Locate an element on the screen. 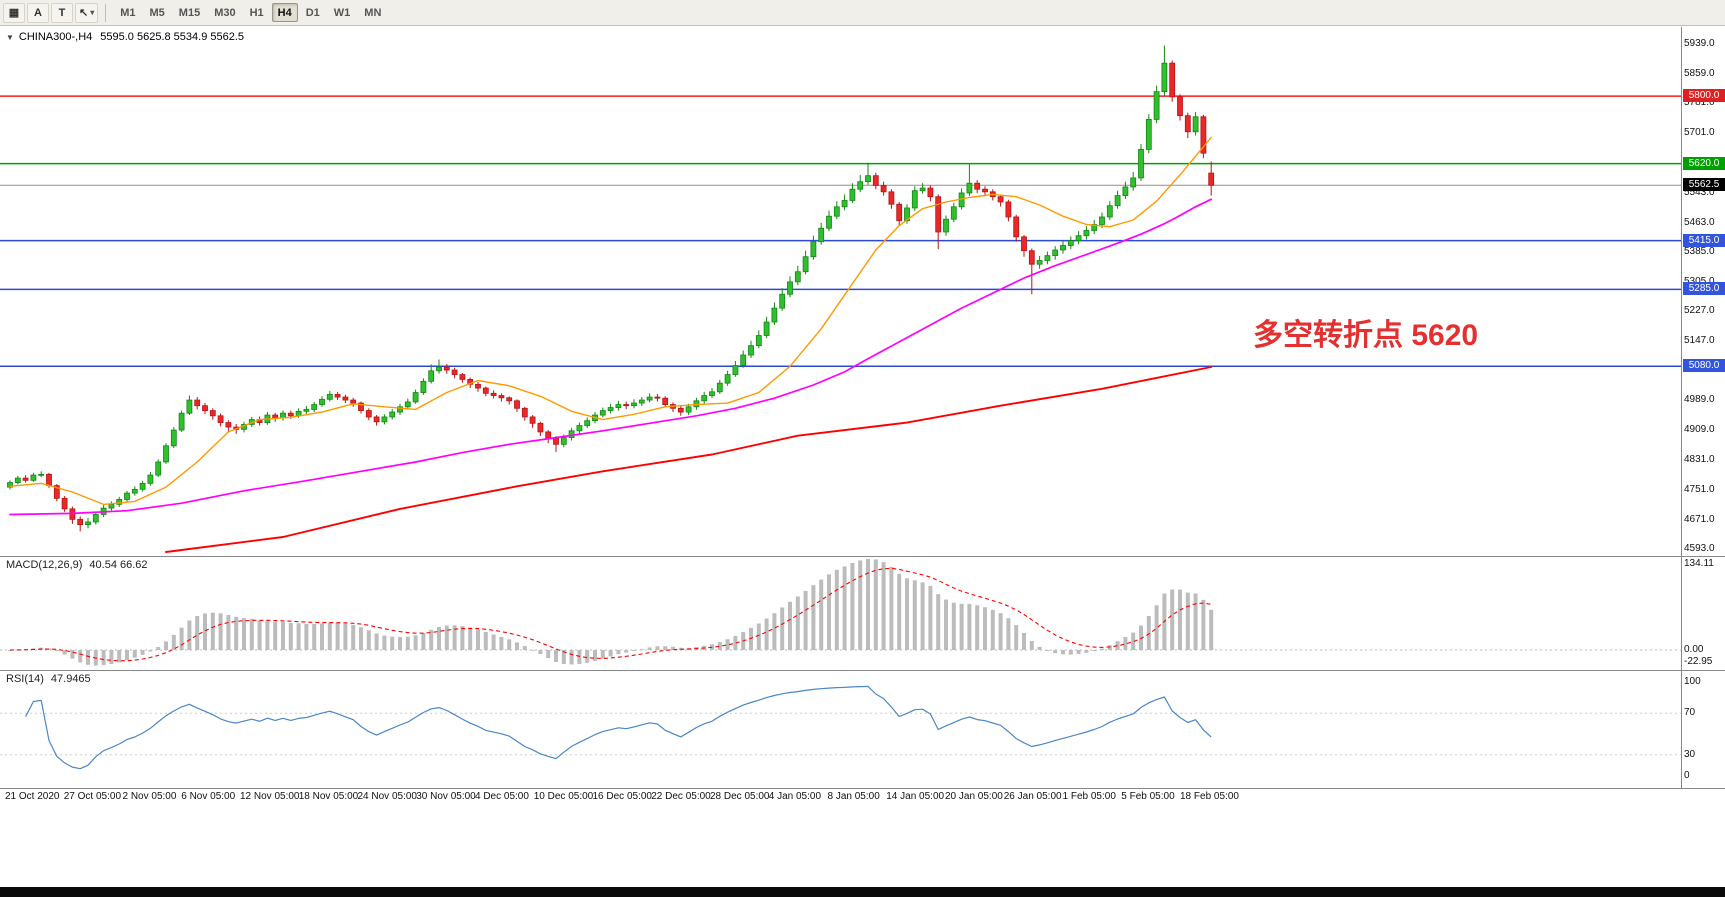  taskbar-strip is located at coordinates (862, 892).